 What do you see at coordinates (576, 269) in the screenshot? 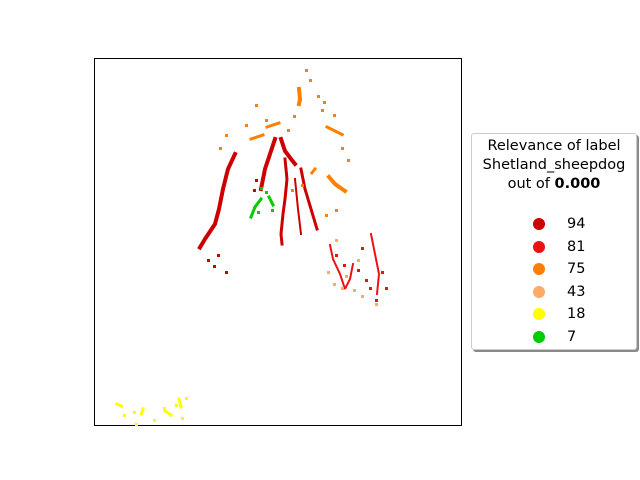
I see `legend-label: 75` at bounding box center [576, 269].